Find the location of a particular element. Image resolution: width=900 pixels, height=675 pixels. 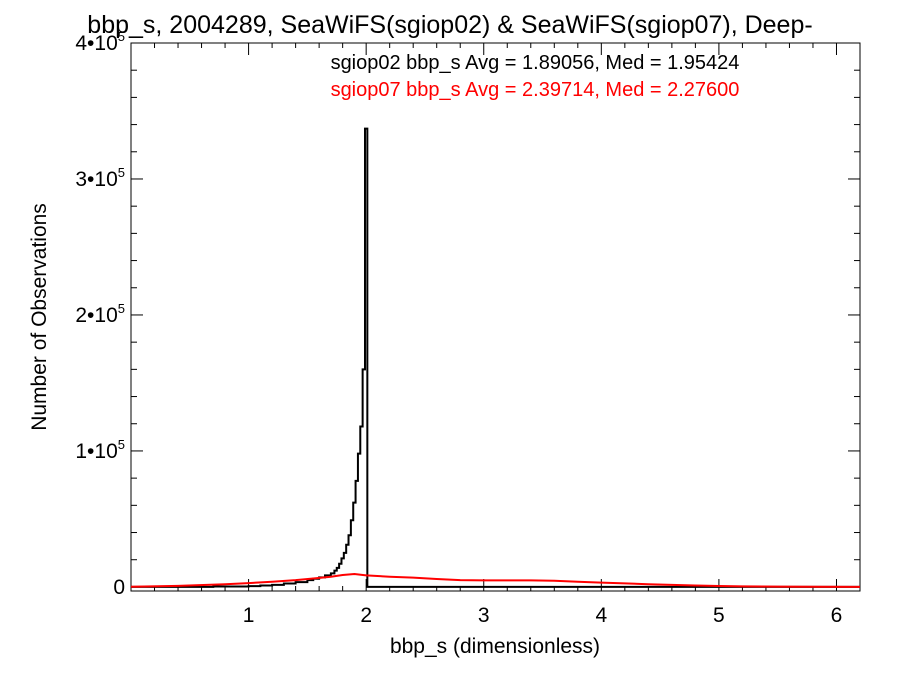

x-tick-label: 4 is located at coordinates (601, 615).